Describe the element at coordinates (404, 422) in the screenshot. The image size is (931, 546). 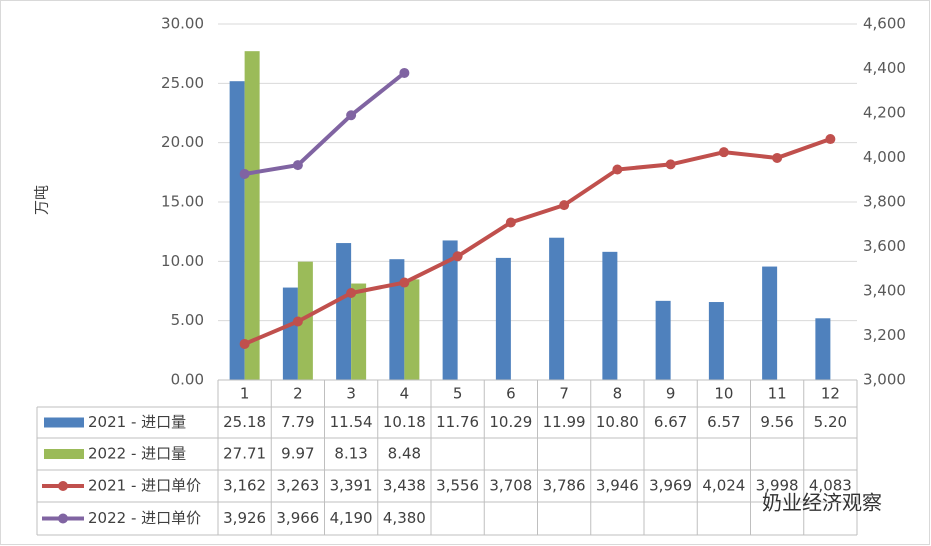
I see `table-cell: 10.18` at that location.